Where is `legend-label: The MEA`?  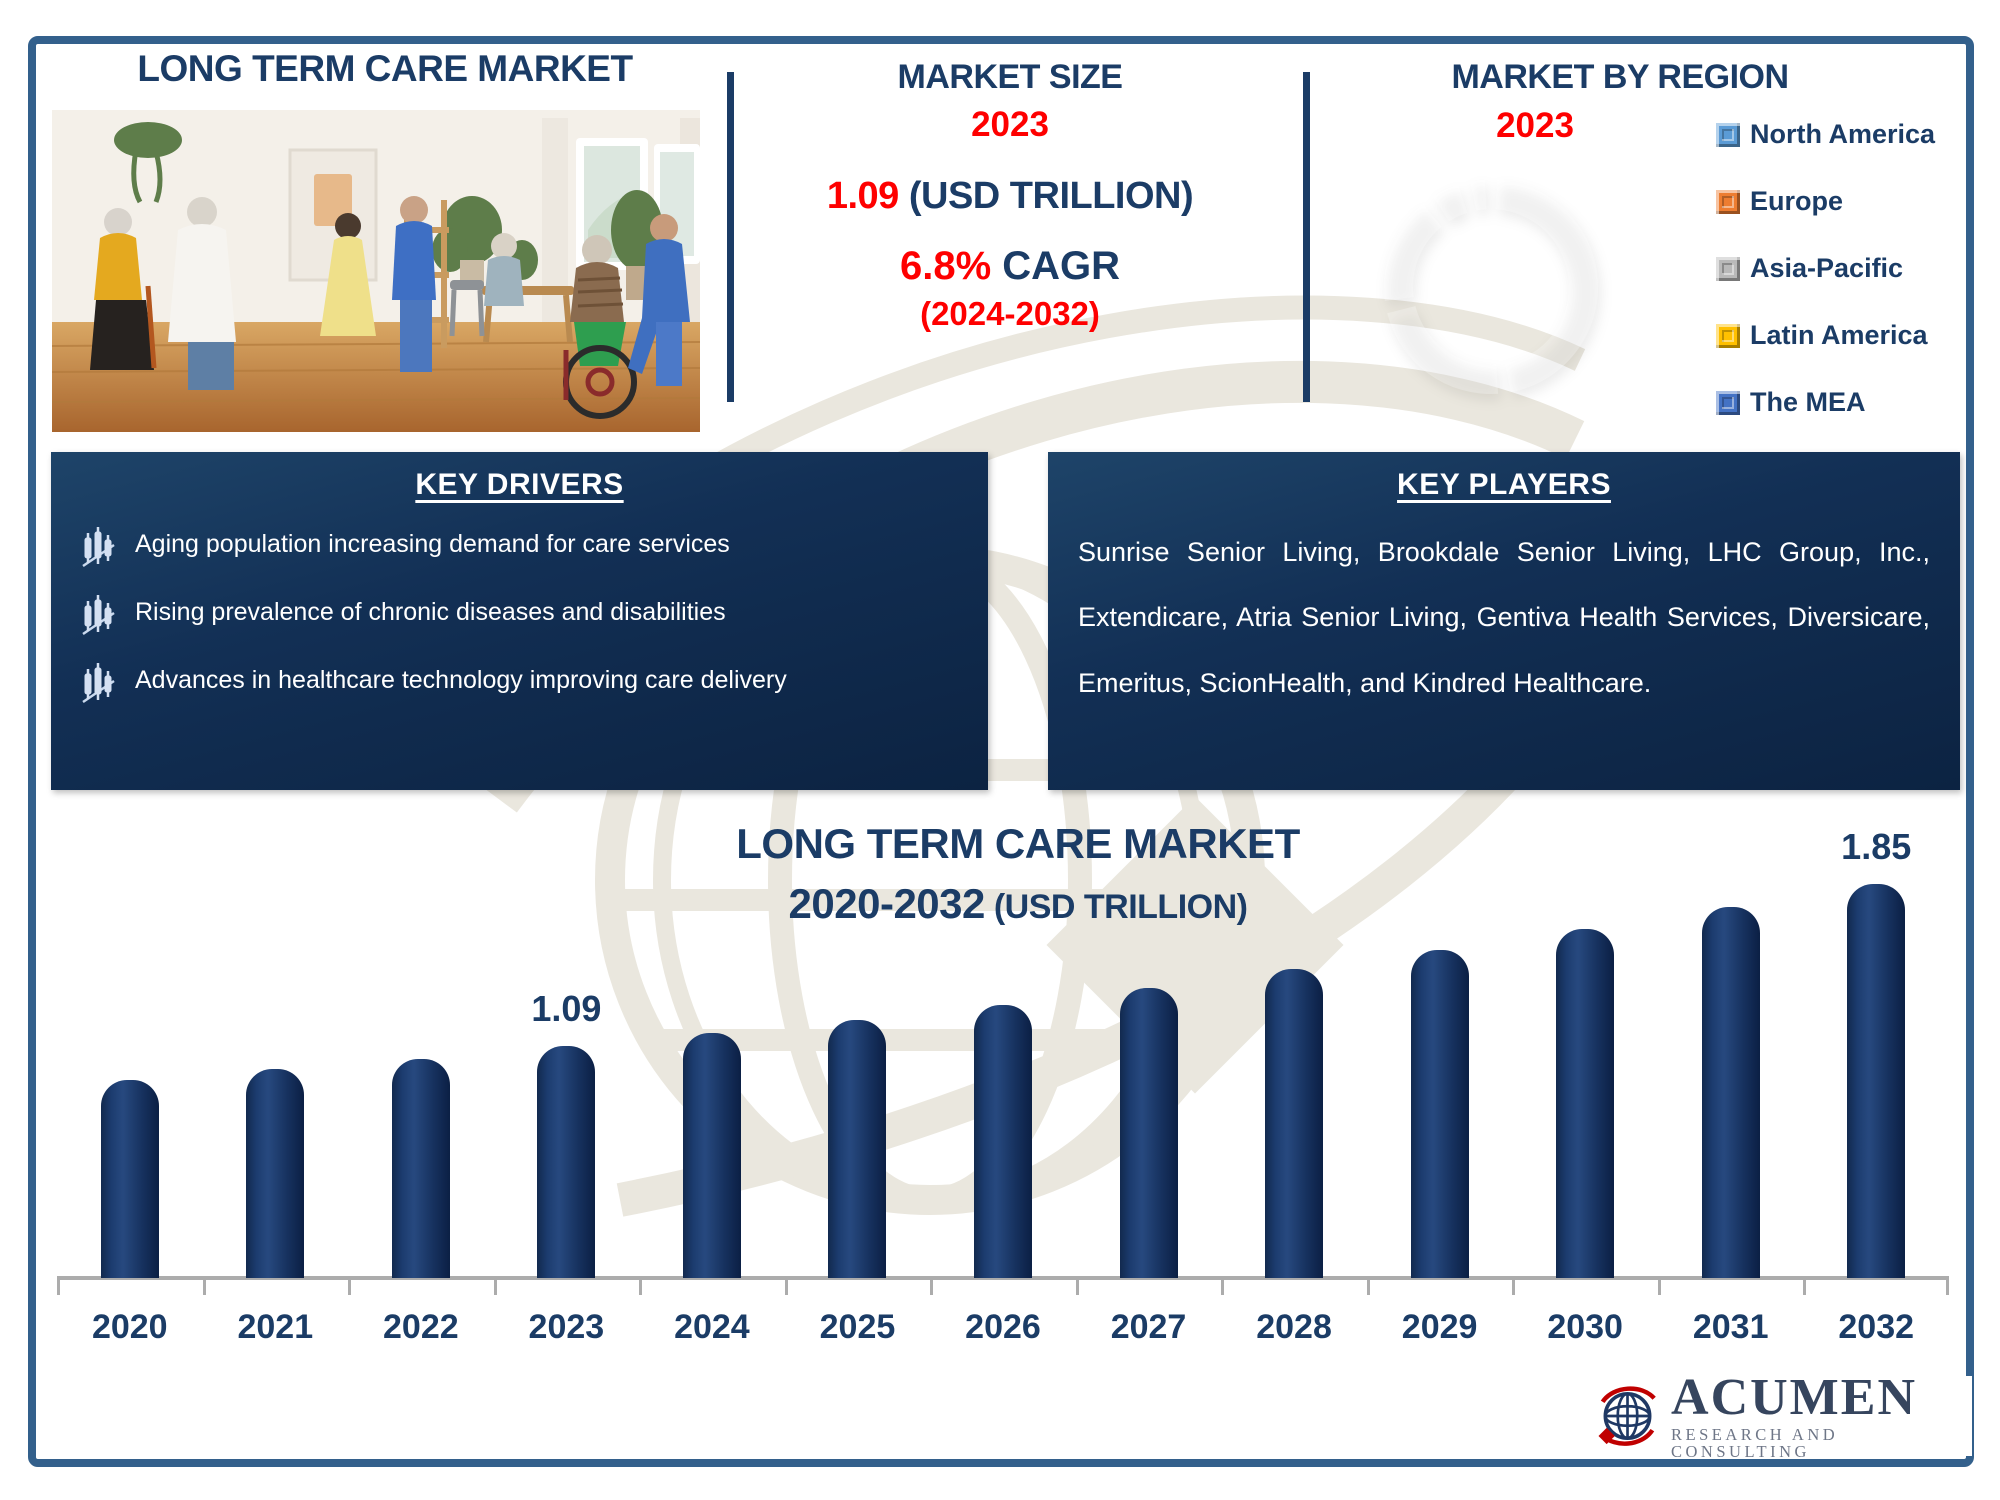
legend-label: The MEA is located at coordinates (1808, 402).